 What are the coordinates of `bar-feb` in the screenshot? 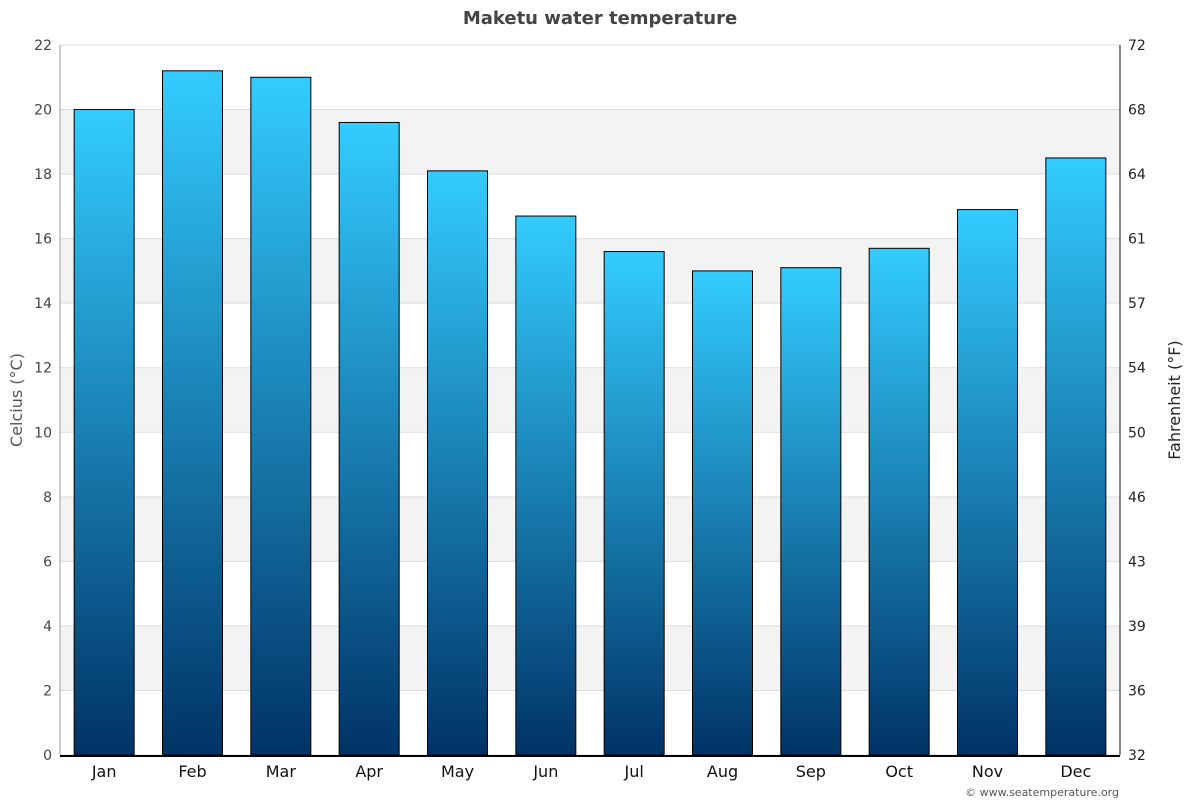 It's located at (192, 413).